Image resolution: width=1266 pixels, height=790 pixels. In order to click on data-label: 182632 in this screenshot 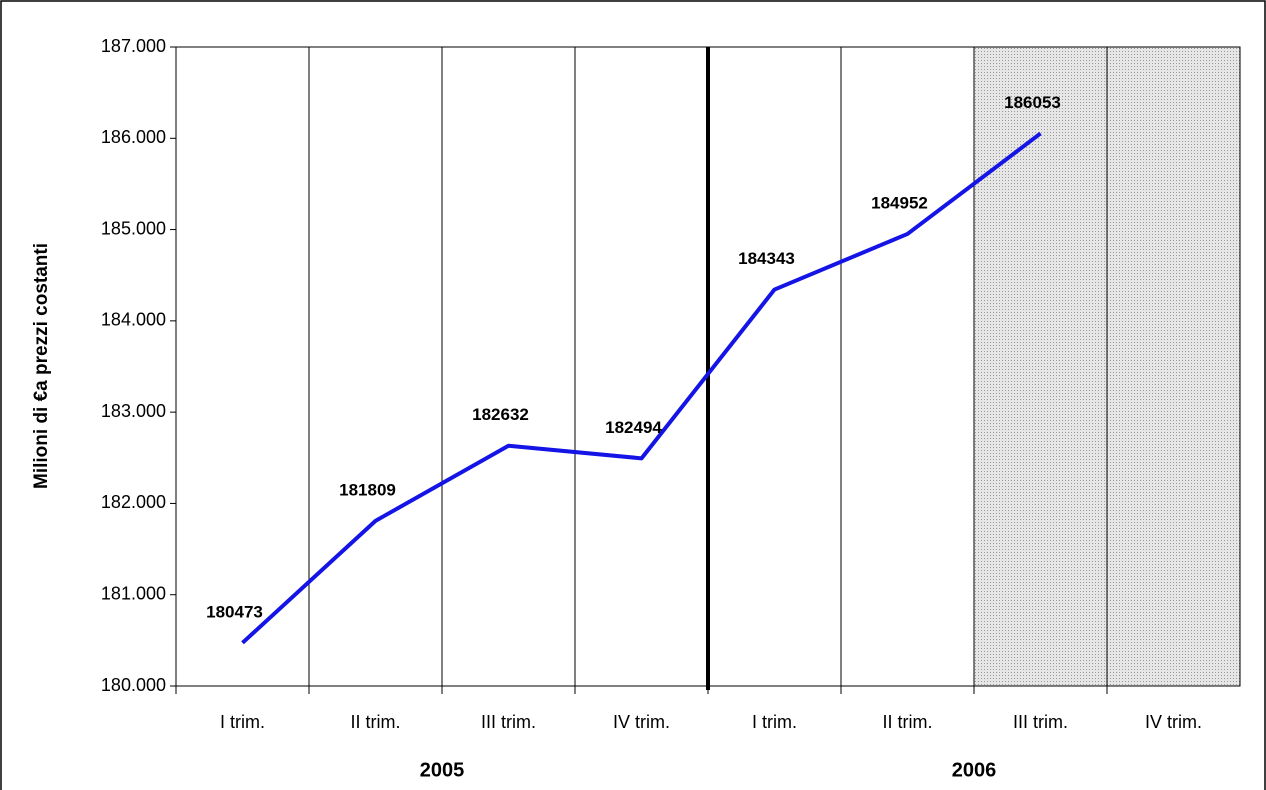, I will do `click(500, 414)`.